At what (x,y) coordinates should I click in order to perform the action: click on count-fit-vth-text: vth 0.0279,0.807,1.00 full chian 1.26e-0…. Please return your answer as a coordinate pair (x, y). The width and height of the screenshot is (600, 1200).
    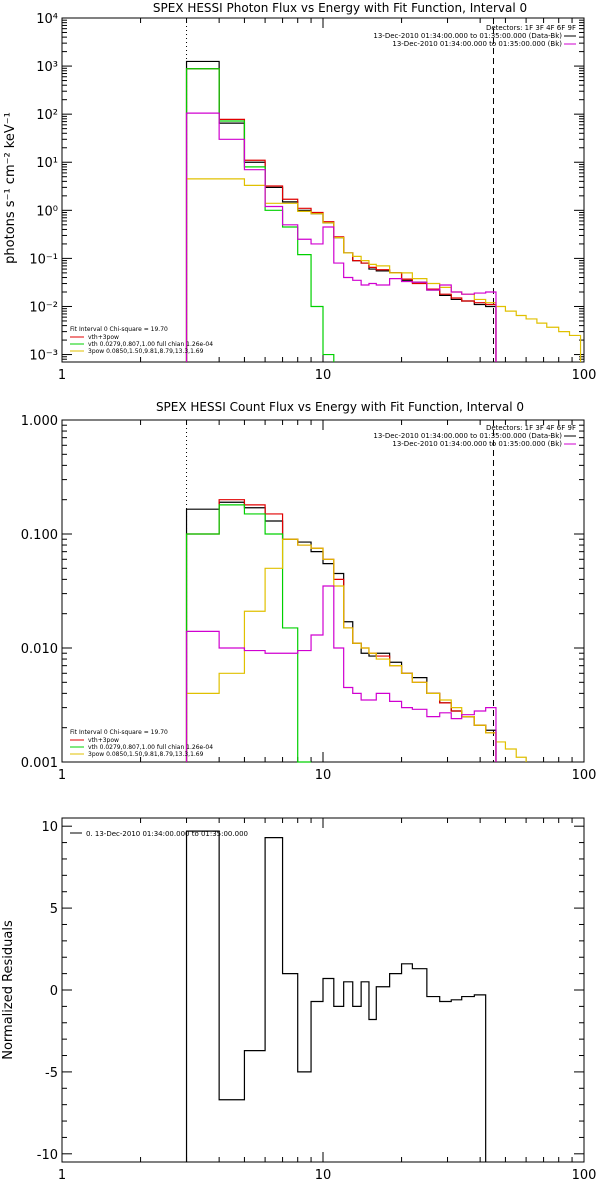
    Looking at the image, I should click on (150, 747).